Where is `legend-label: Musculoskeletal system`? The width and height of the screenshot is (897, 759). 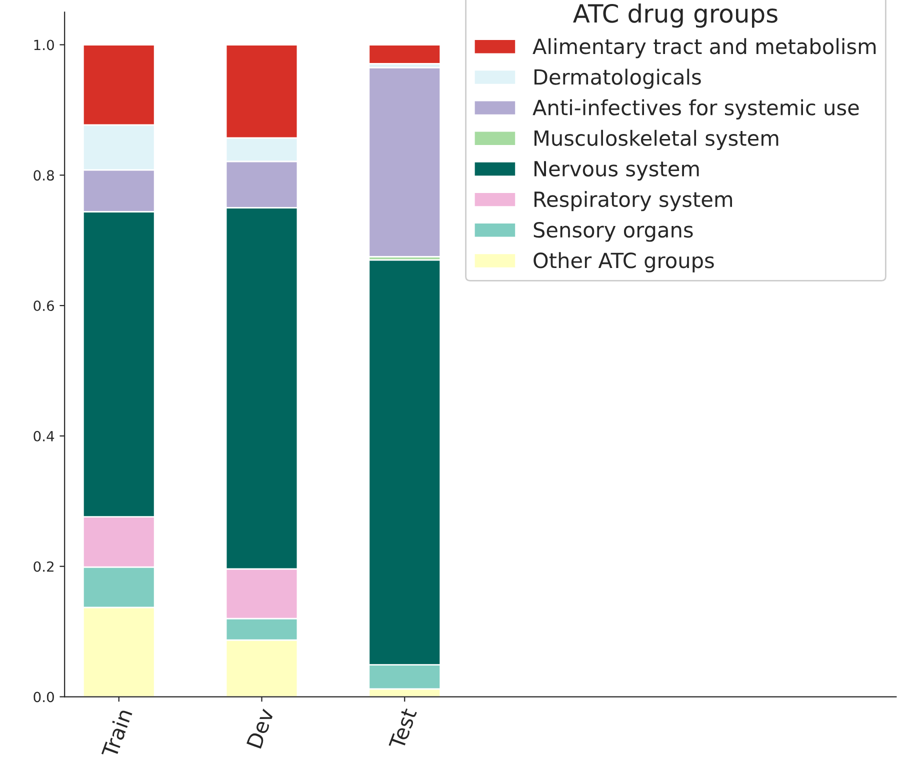 legend-label: Musculoskeletal system is located at coordinates (656, 140).